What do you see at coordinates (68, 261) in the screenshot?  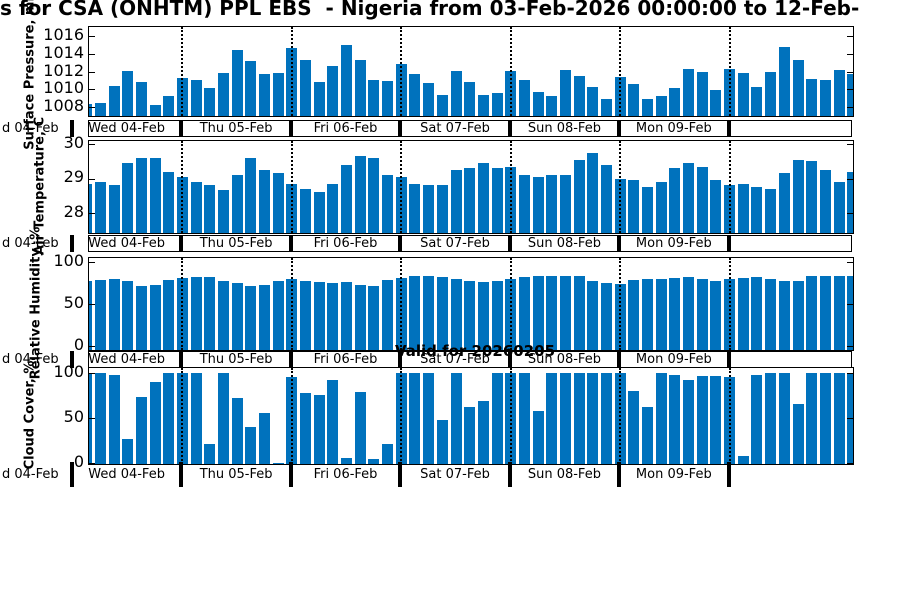 I see `y-tick-label: 100` at bounding box center [68, 261].